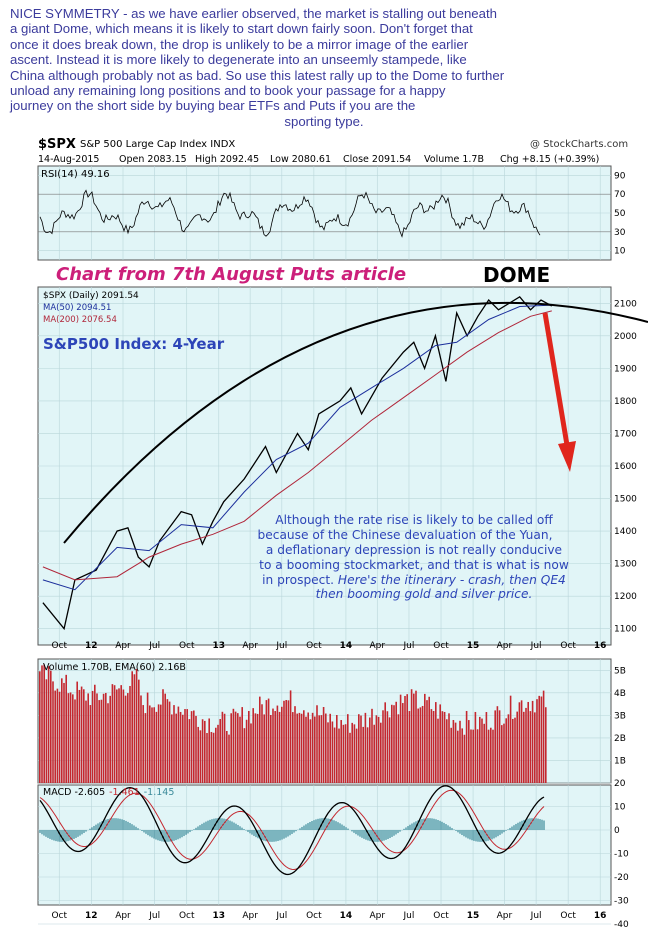  I want to click on macd-tick-label: 10, so click(620, 808).